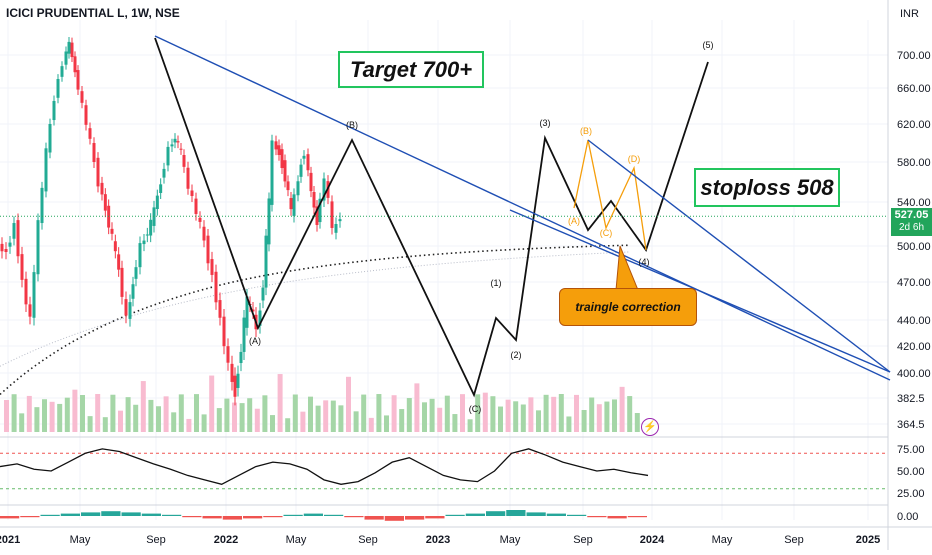  What do you see at coordinates (911, 450) in the screenshot?
I see `rsi-tick-label: 75.00` at bounding box center [911, 450].